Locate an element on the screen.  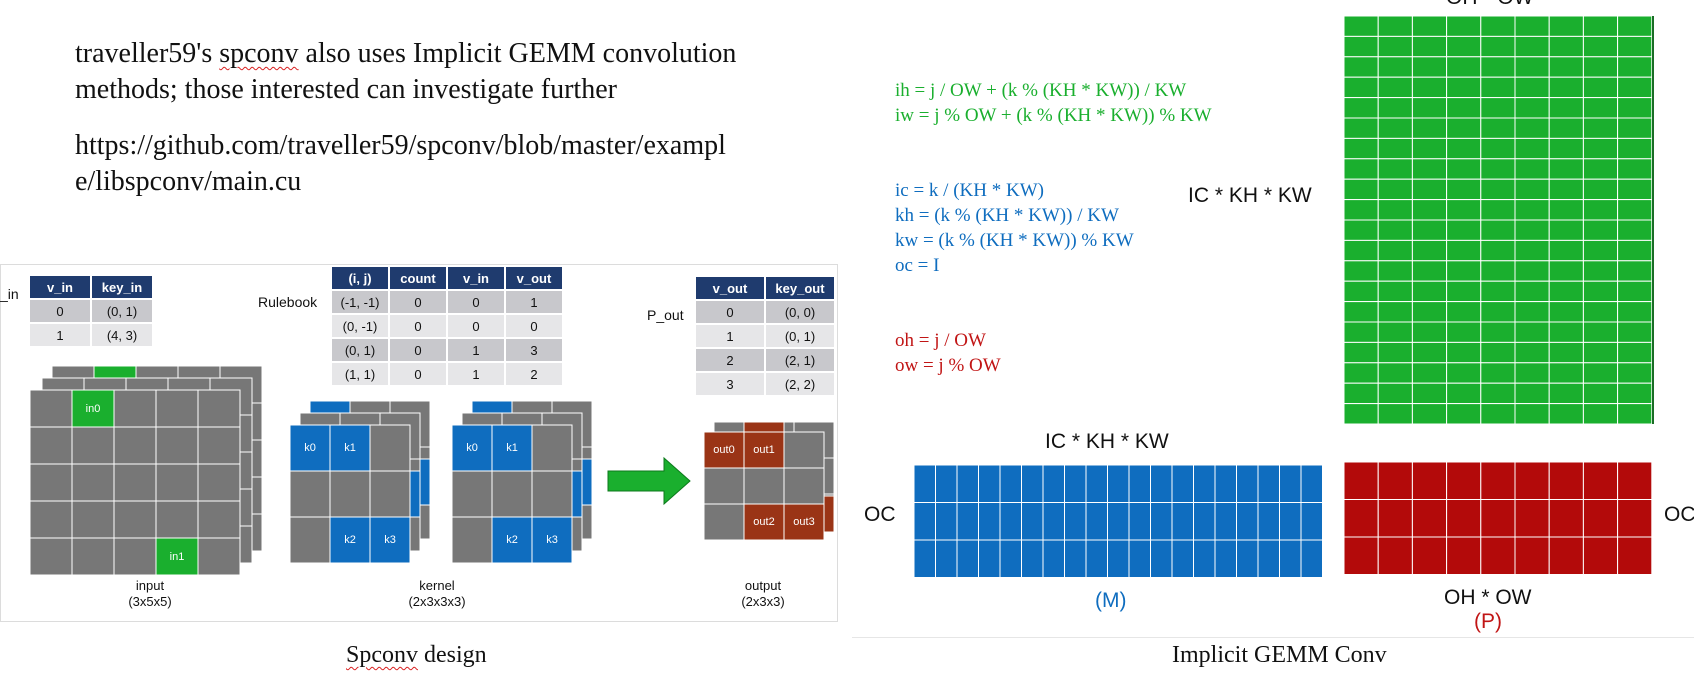
in0-back-cell is located at coordinates (115, 372).